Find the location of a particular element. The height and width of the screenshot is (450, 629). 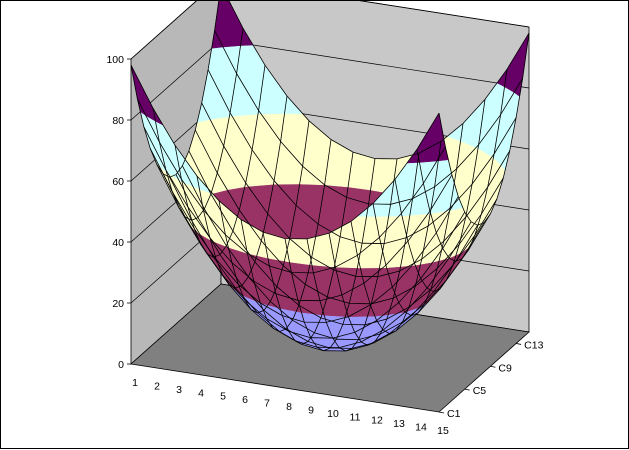

x-tick-label: 15 is located at coordinates (443, 431).